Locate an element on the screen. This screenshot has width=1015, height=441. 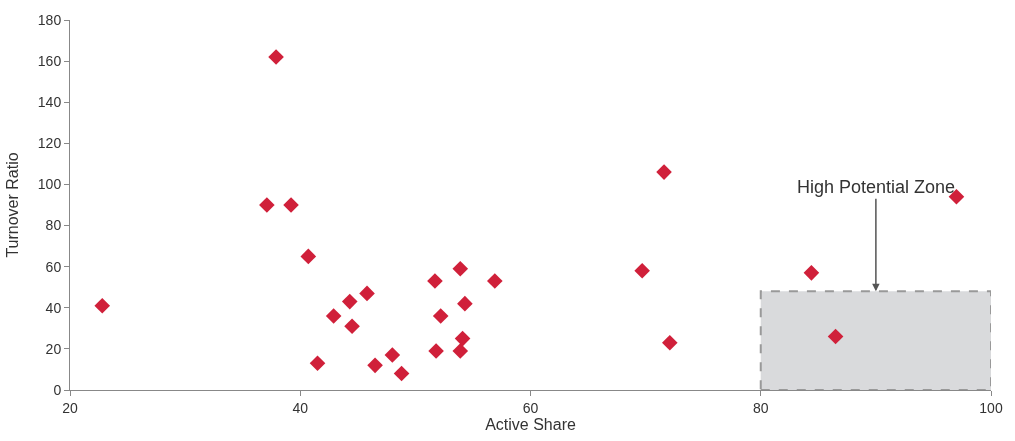
y-tick-label: 80 is located at coordinates (53, 225).